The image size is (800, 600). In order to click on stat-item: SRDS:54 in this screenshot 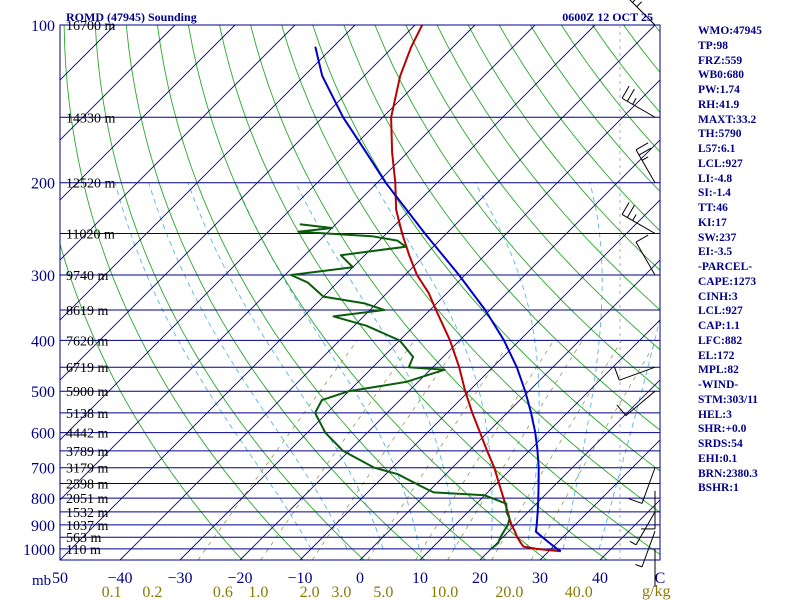, I will do `click(720, 444)`.